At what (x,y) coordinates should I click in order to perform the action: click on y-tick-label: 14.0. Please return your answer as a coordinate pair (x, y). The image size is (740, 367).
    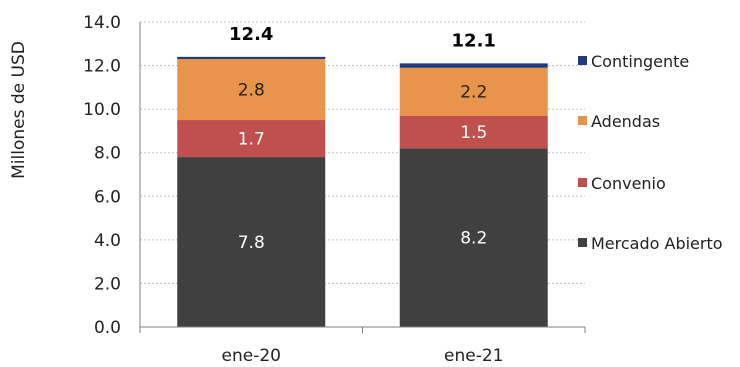
    Looking at the image, I should click on (102, 23).